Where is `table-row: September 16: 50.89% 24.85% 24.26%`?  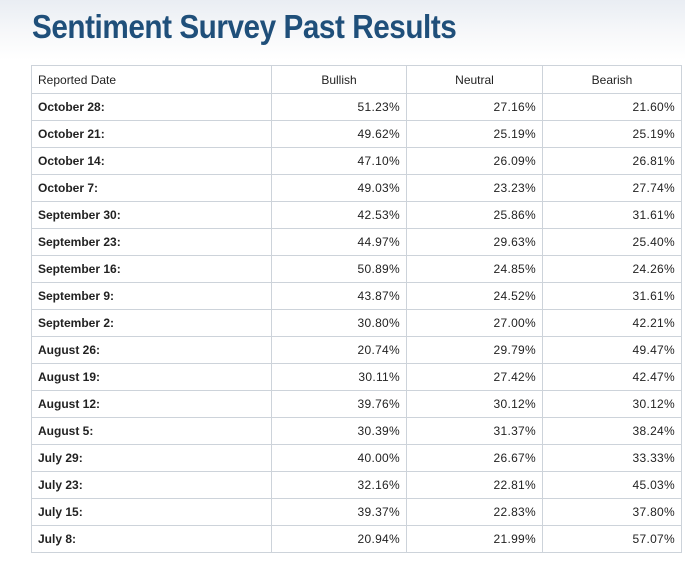
table-row: September 16: 50.89% 24.85% 24.26% is located at coordinates (356, 269).